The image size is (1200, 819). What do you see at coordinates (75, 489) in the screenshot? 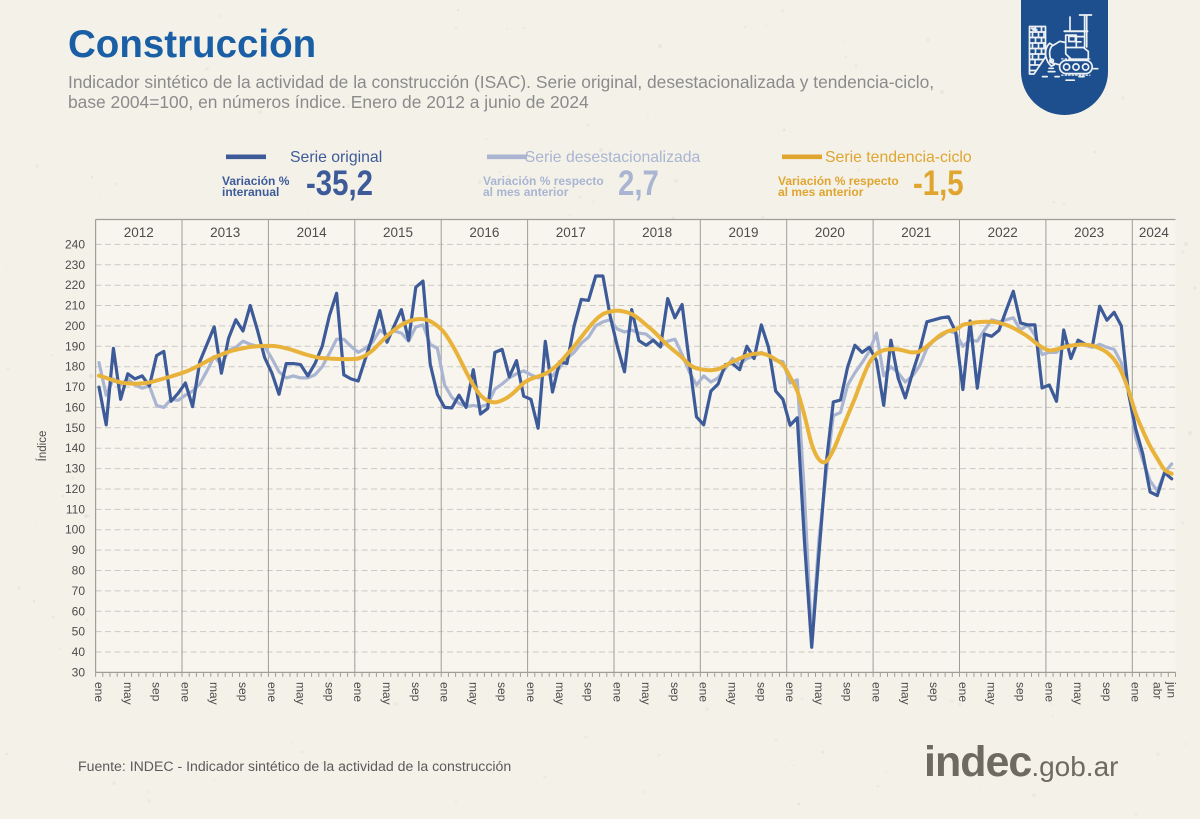
I see `svg-text: 120` at bounding box center [75, 489].